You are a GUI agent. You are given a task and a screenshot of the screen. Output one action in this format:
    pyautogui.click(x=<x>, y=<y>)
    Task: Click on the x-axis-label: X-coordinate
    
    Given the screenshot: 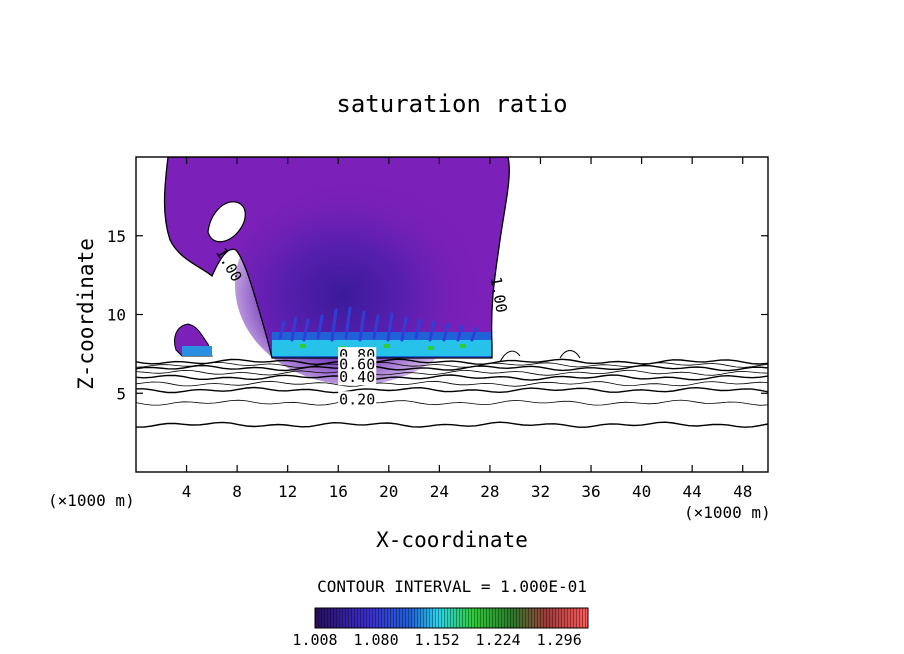 What is the action you would take?
    pyautogui.click(x=452, y=540)
    